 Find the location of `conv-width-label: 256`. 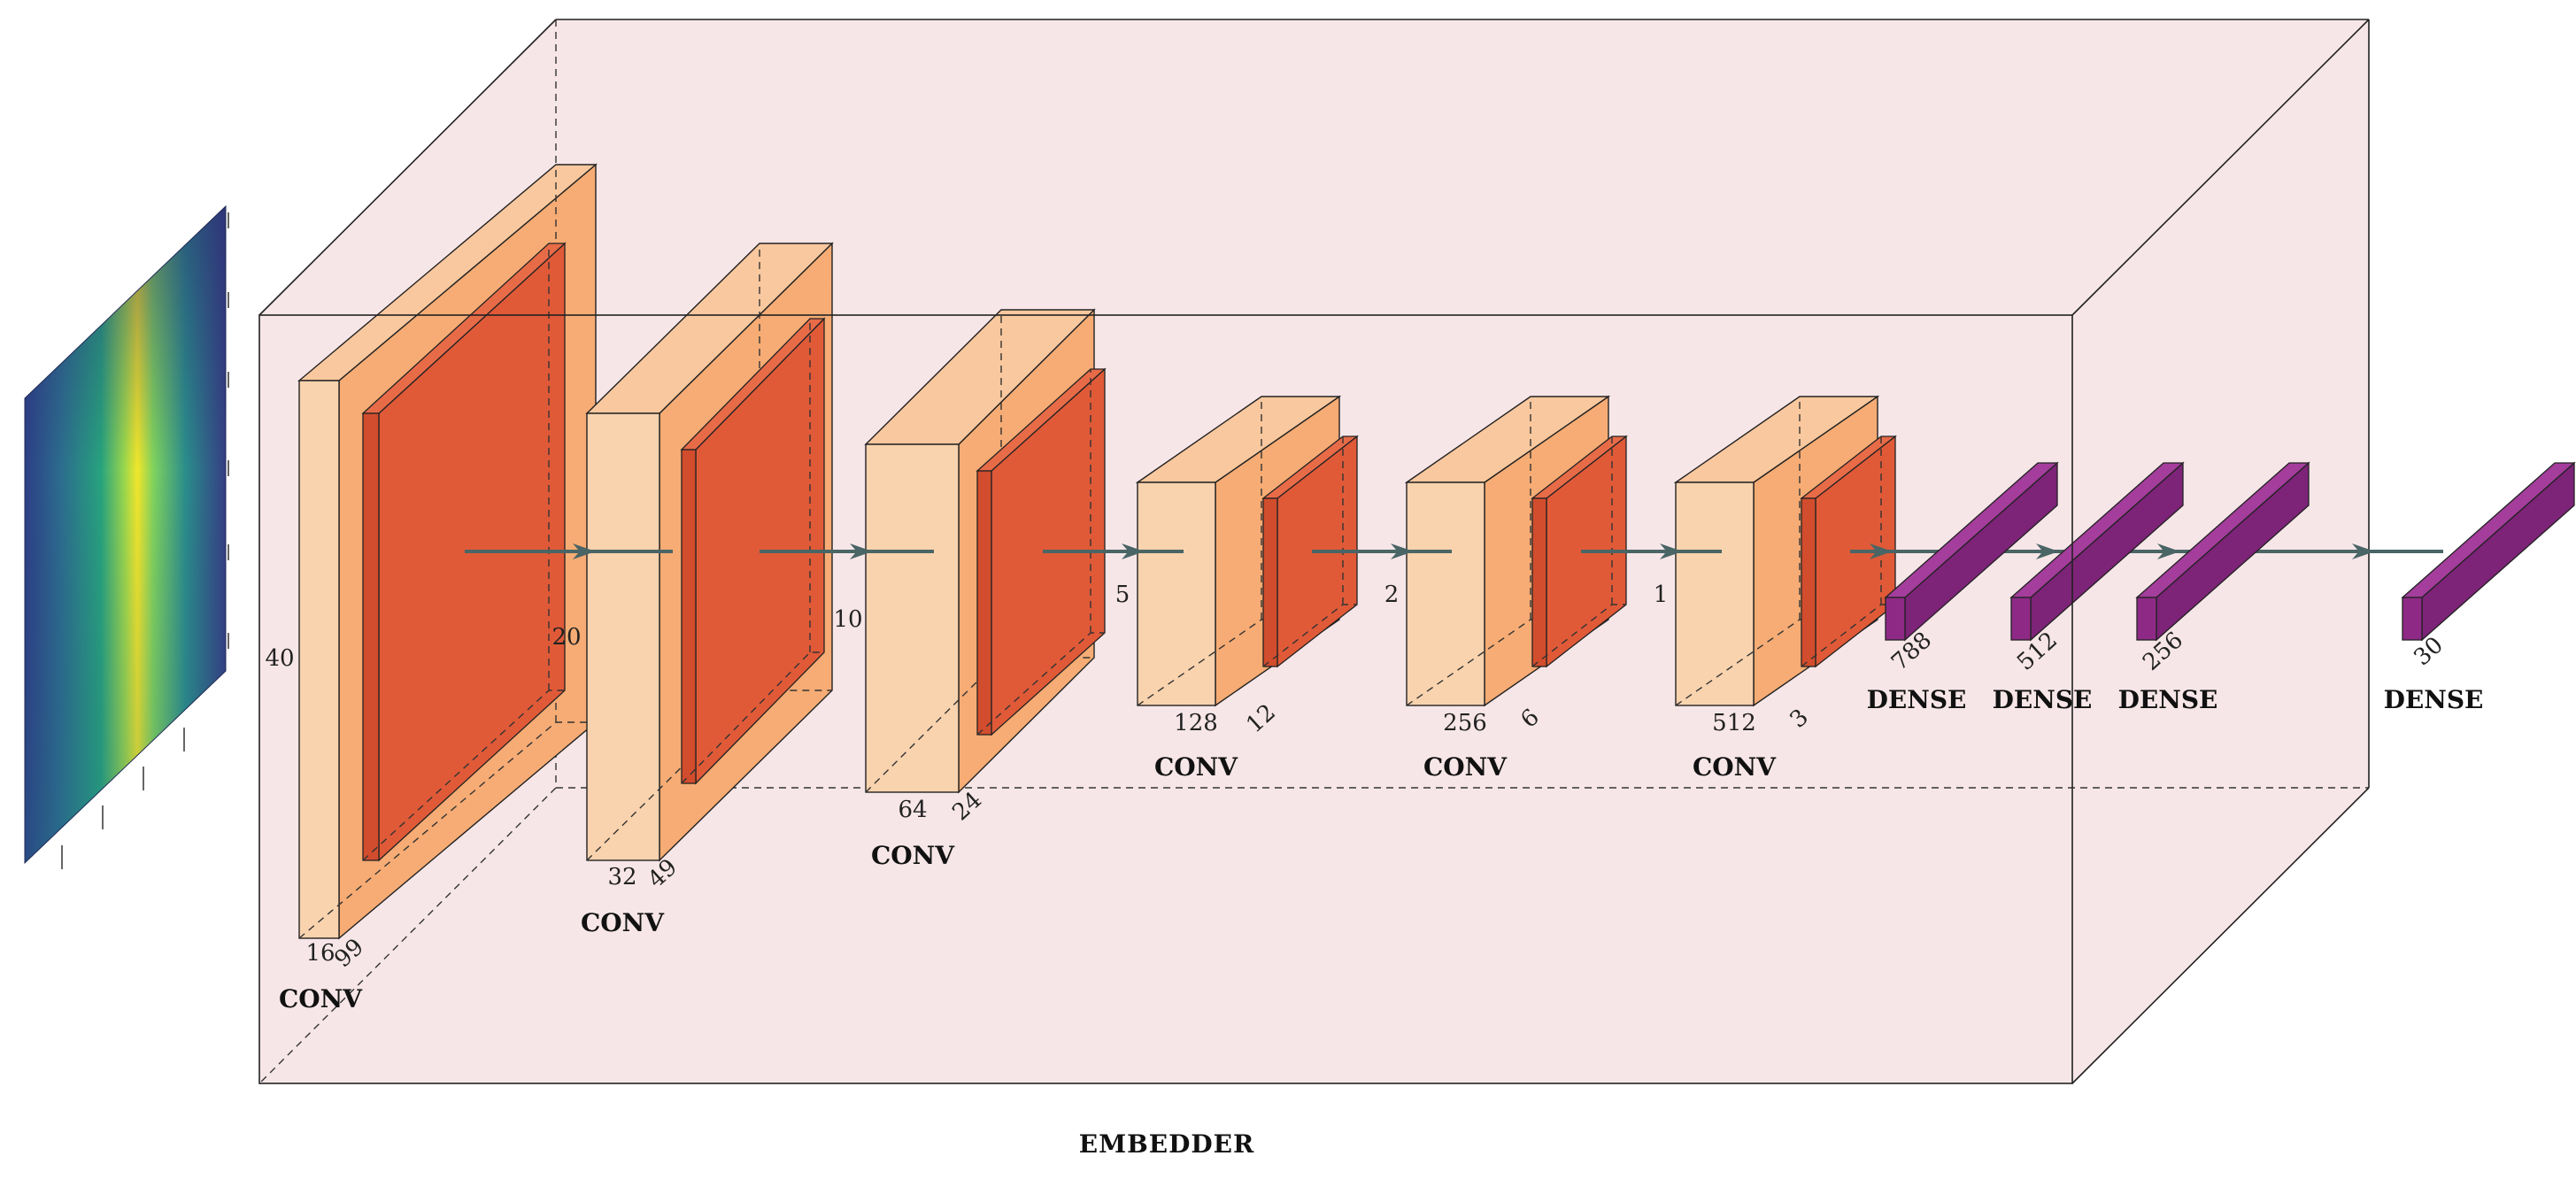

conv-width-label: 256 is located at coordinates (1465, 723).